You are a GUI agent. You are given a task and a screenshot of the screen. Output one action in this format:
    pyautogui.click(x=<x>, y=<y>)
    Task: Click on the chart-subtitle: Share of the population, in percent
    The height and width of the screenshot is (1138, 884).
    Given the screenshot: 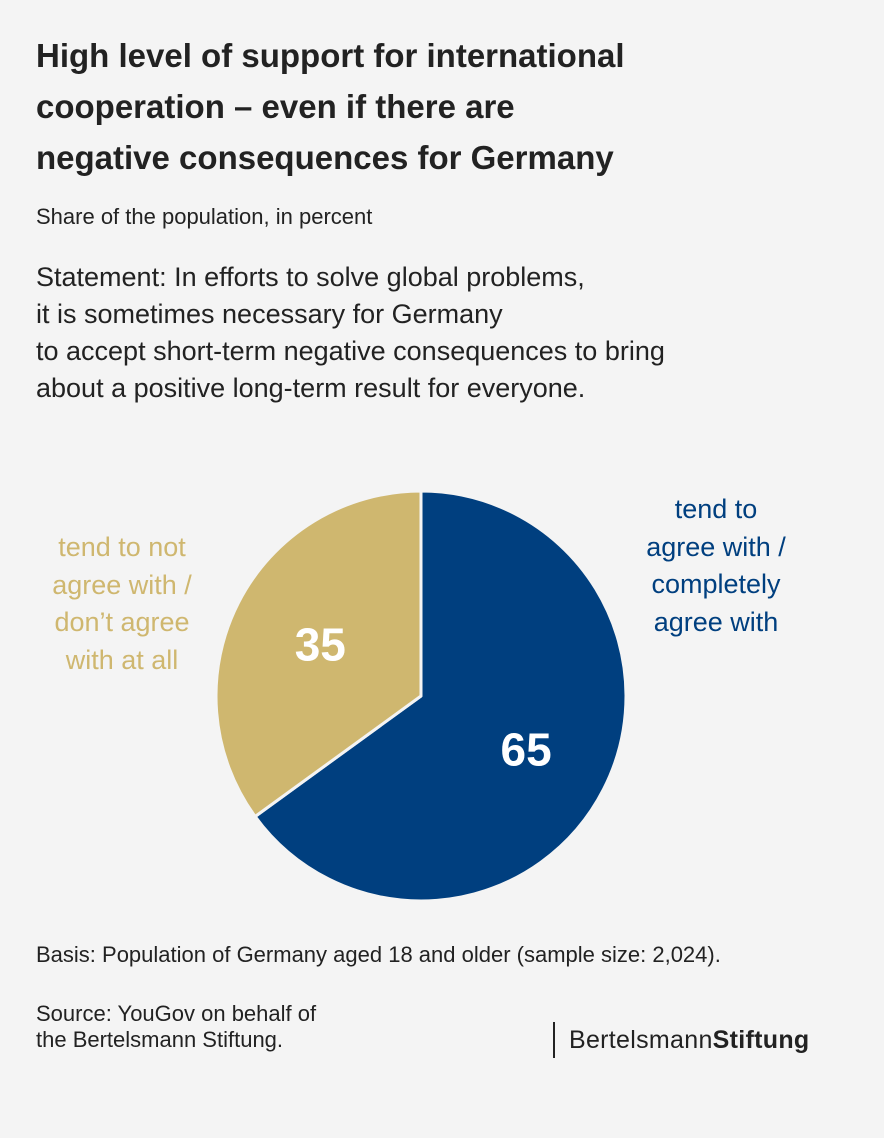 What is the action you would take?
    pyautogui.click(x=204, y=216)
    